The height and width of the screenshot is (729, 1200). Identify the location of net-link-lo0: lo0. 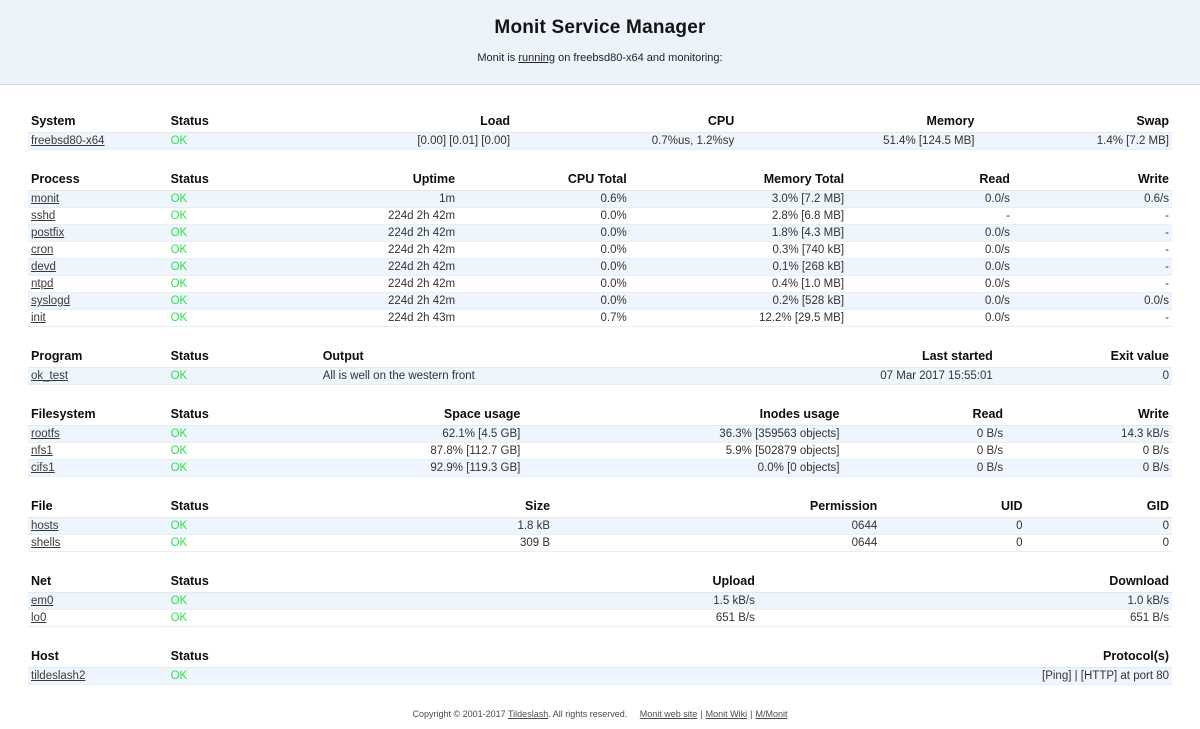
(39, 618).